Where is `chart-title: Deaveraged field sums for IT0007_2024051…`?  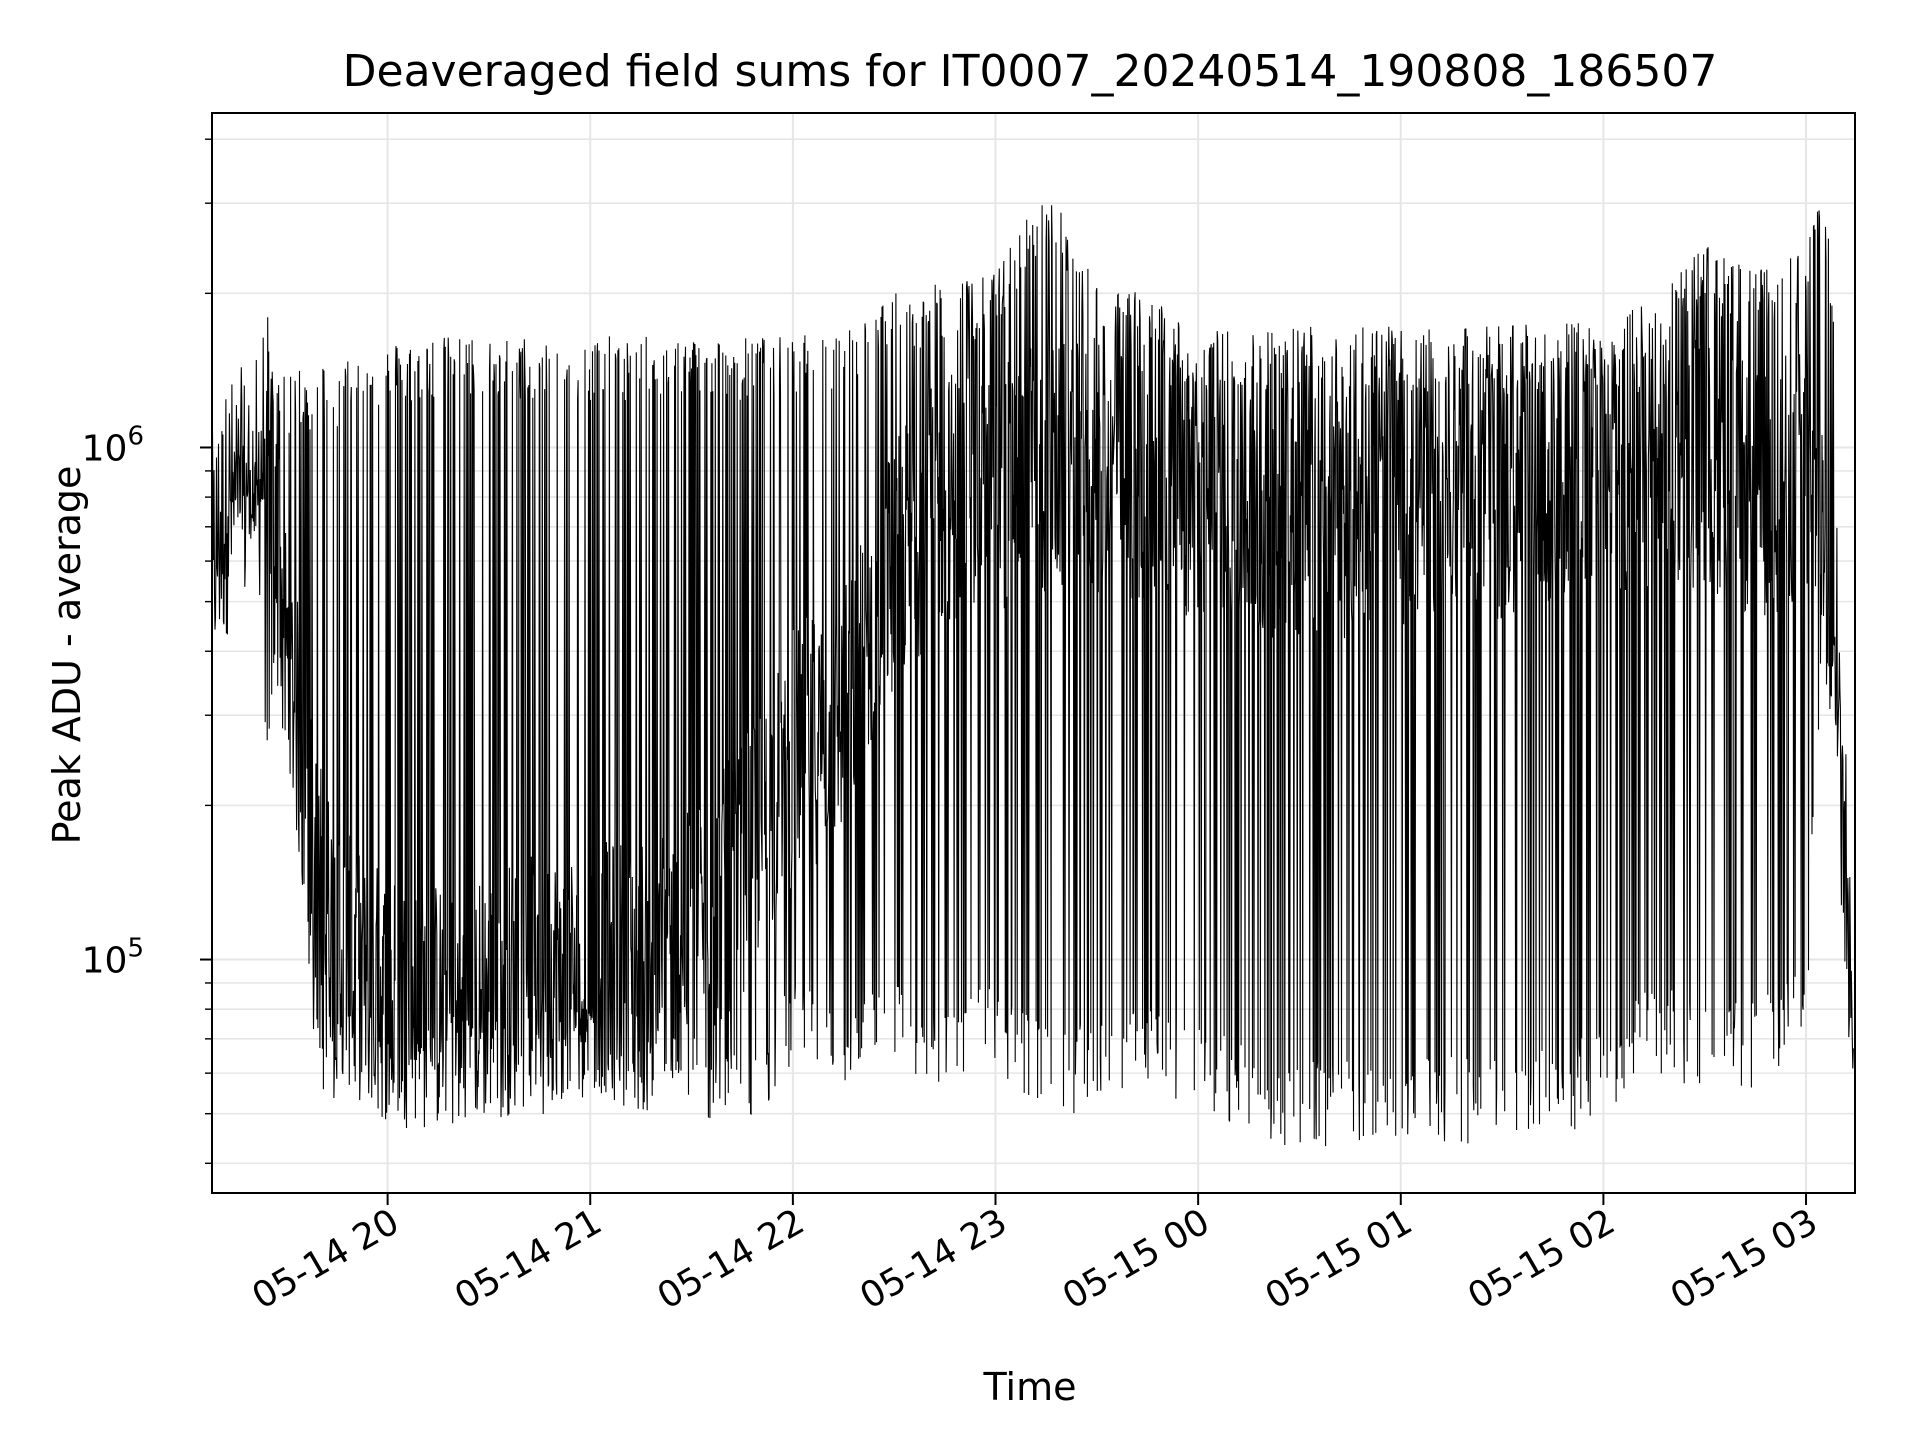
chart-title: Deaveraged field sums for IT0007_2024051… is located at coordinates (1030, 71).